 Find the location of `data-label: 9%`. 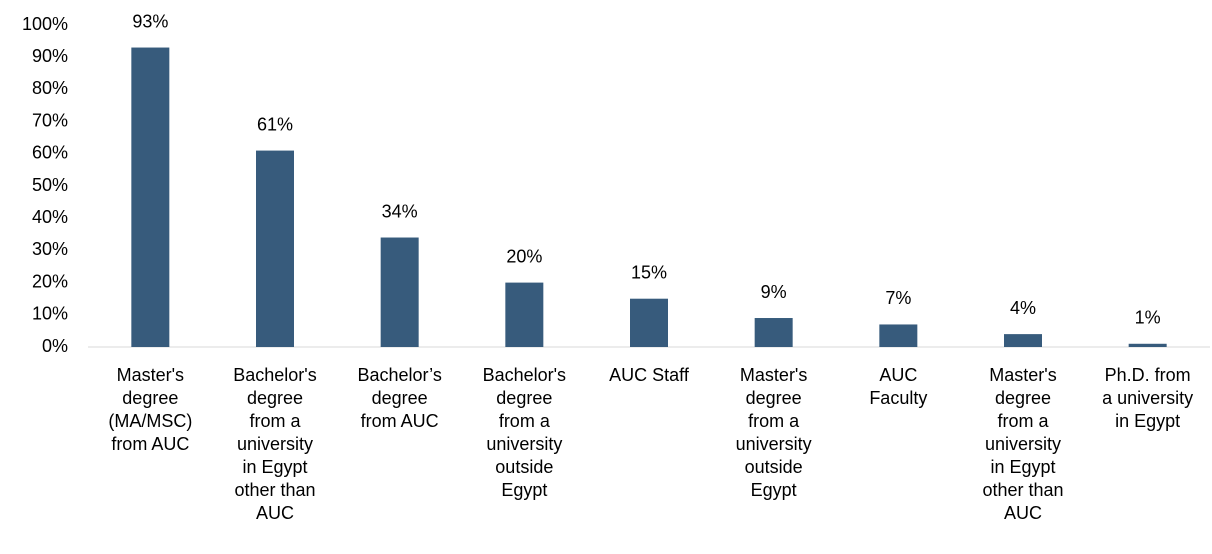

data-label: 9% is located at coordinates (774, 292).